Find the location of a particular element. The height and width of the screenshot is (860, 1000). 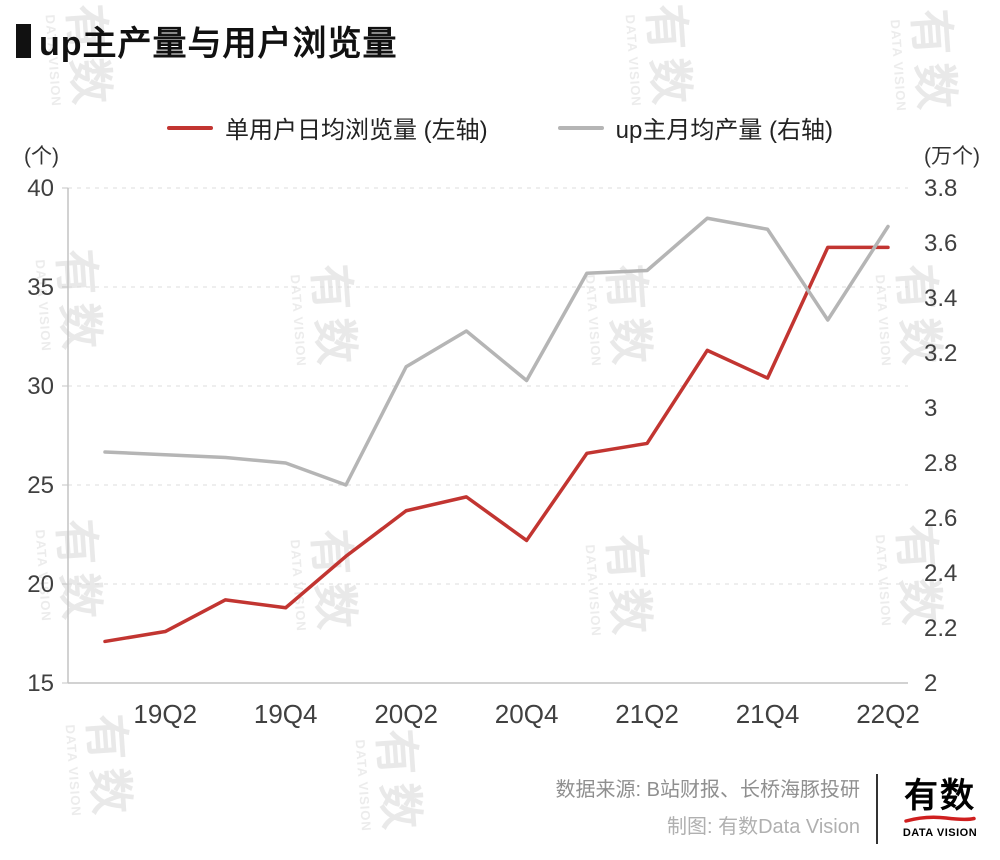

legend-item-daily-views: 单用户日均浏览量 (左轴) is located at coordinates (327, 127).